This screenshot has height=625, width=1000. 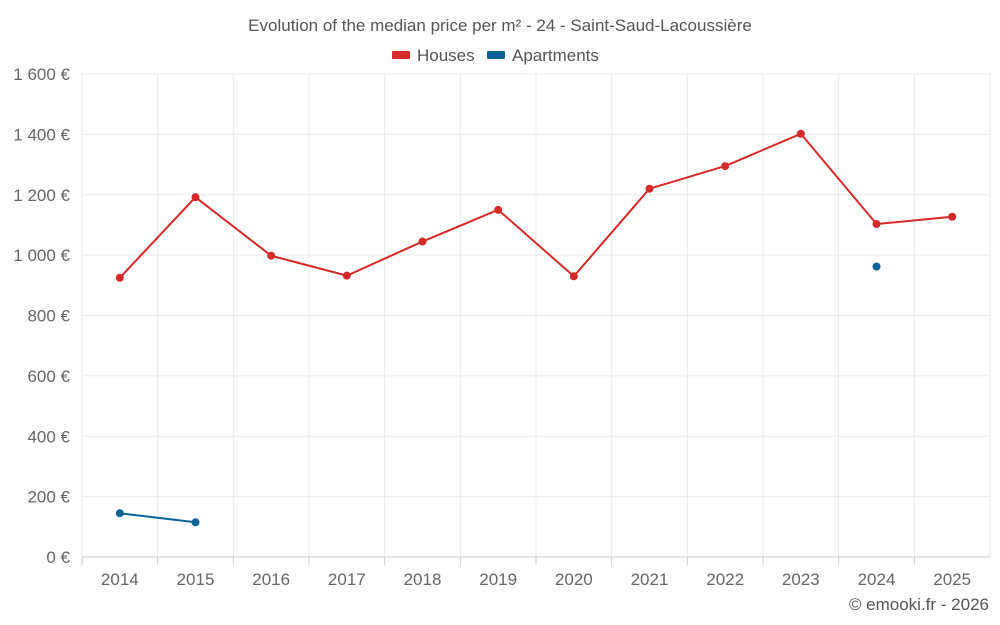 I want to click on legend-item-houses: Houses, so click(x=433, y=55).